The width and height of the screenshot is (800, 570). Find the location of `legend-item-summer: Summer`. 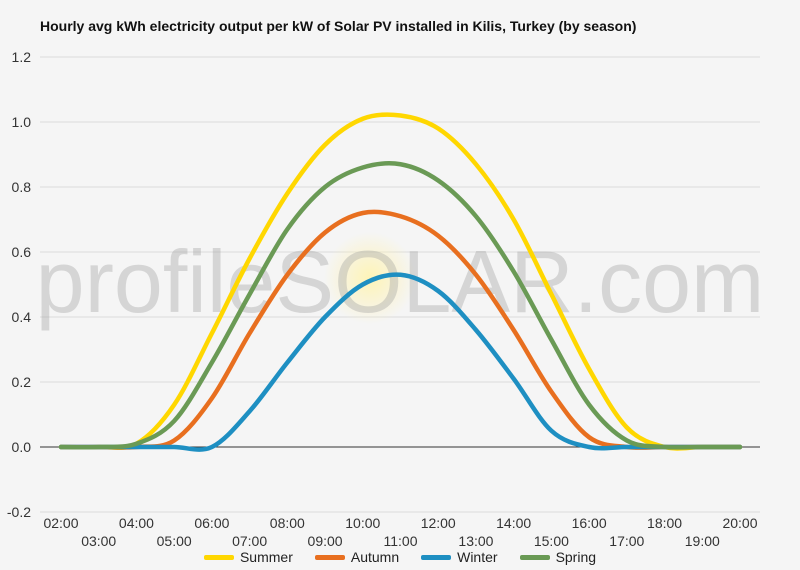

legend-item-summer: Summer is located at coordinates (248, 557).